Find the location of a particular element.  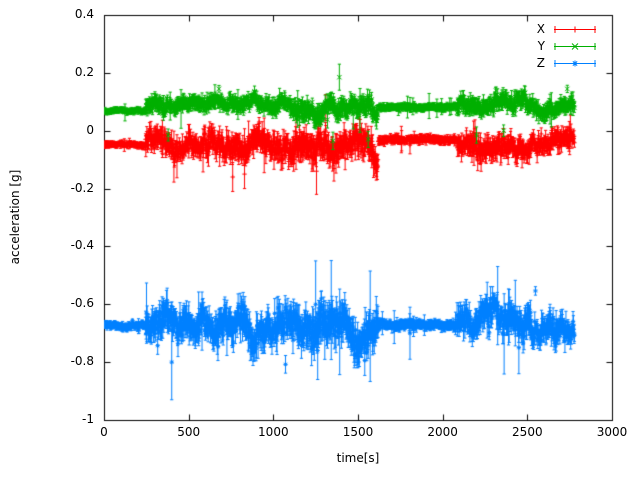

y-tick-label: 0.2 is located at coordinates (84, 71).